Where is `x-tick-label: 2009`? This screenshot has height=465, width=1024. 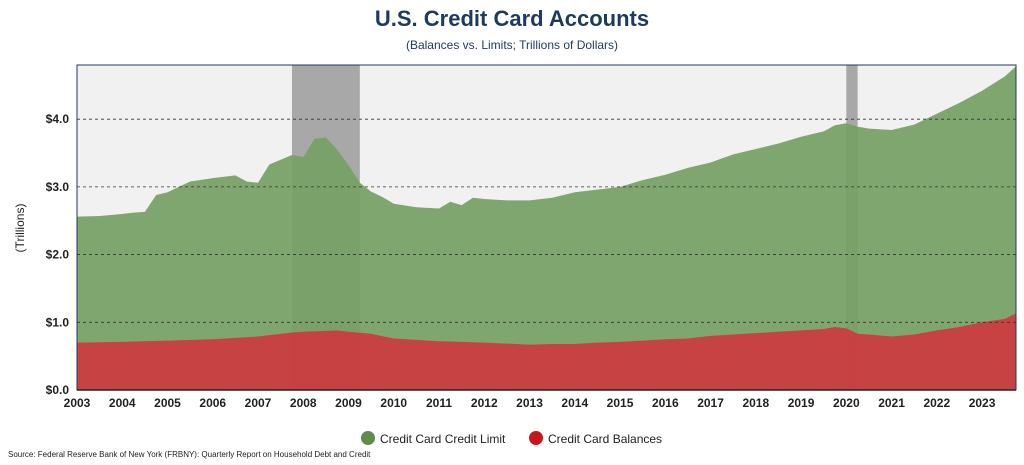 x-tick-label: 2009 is located at coordinates (348, 403).